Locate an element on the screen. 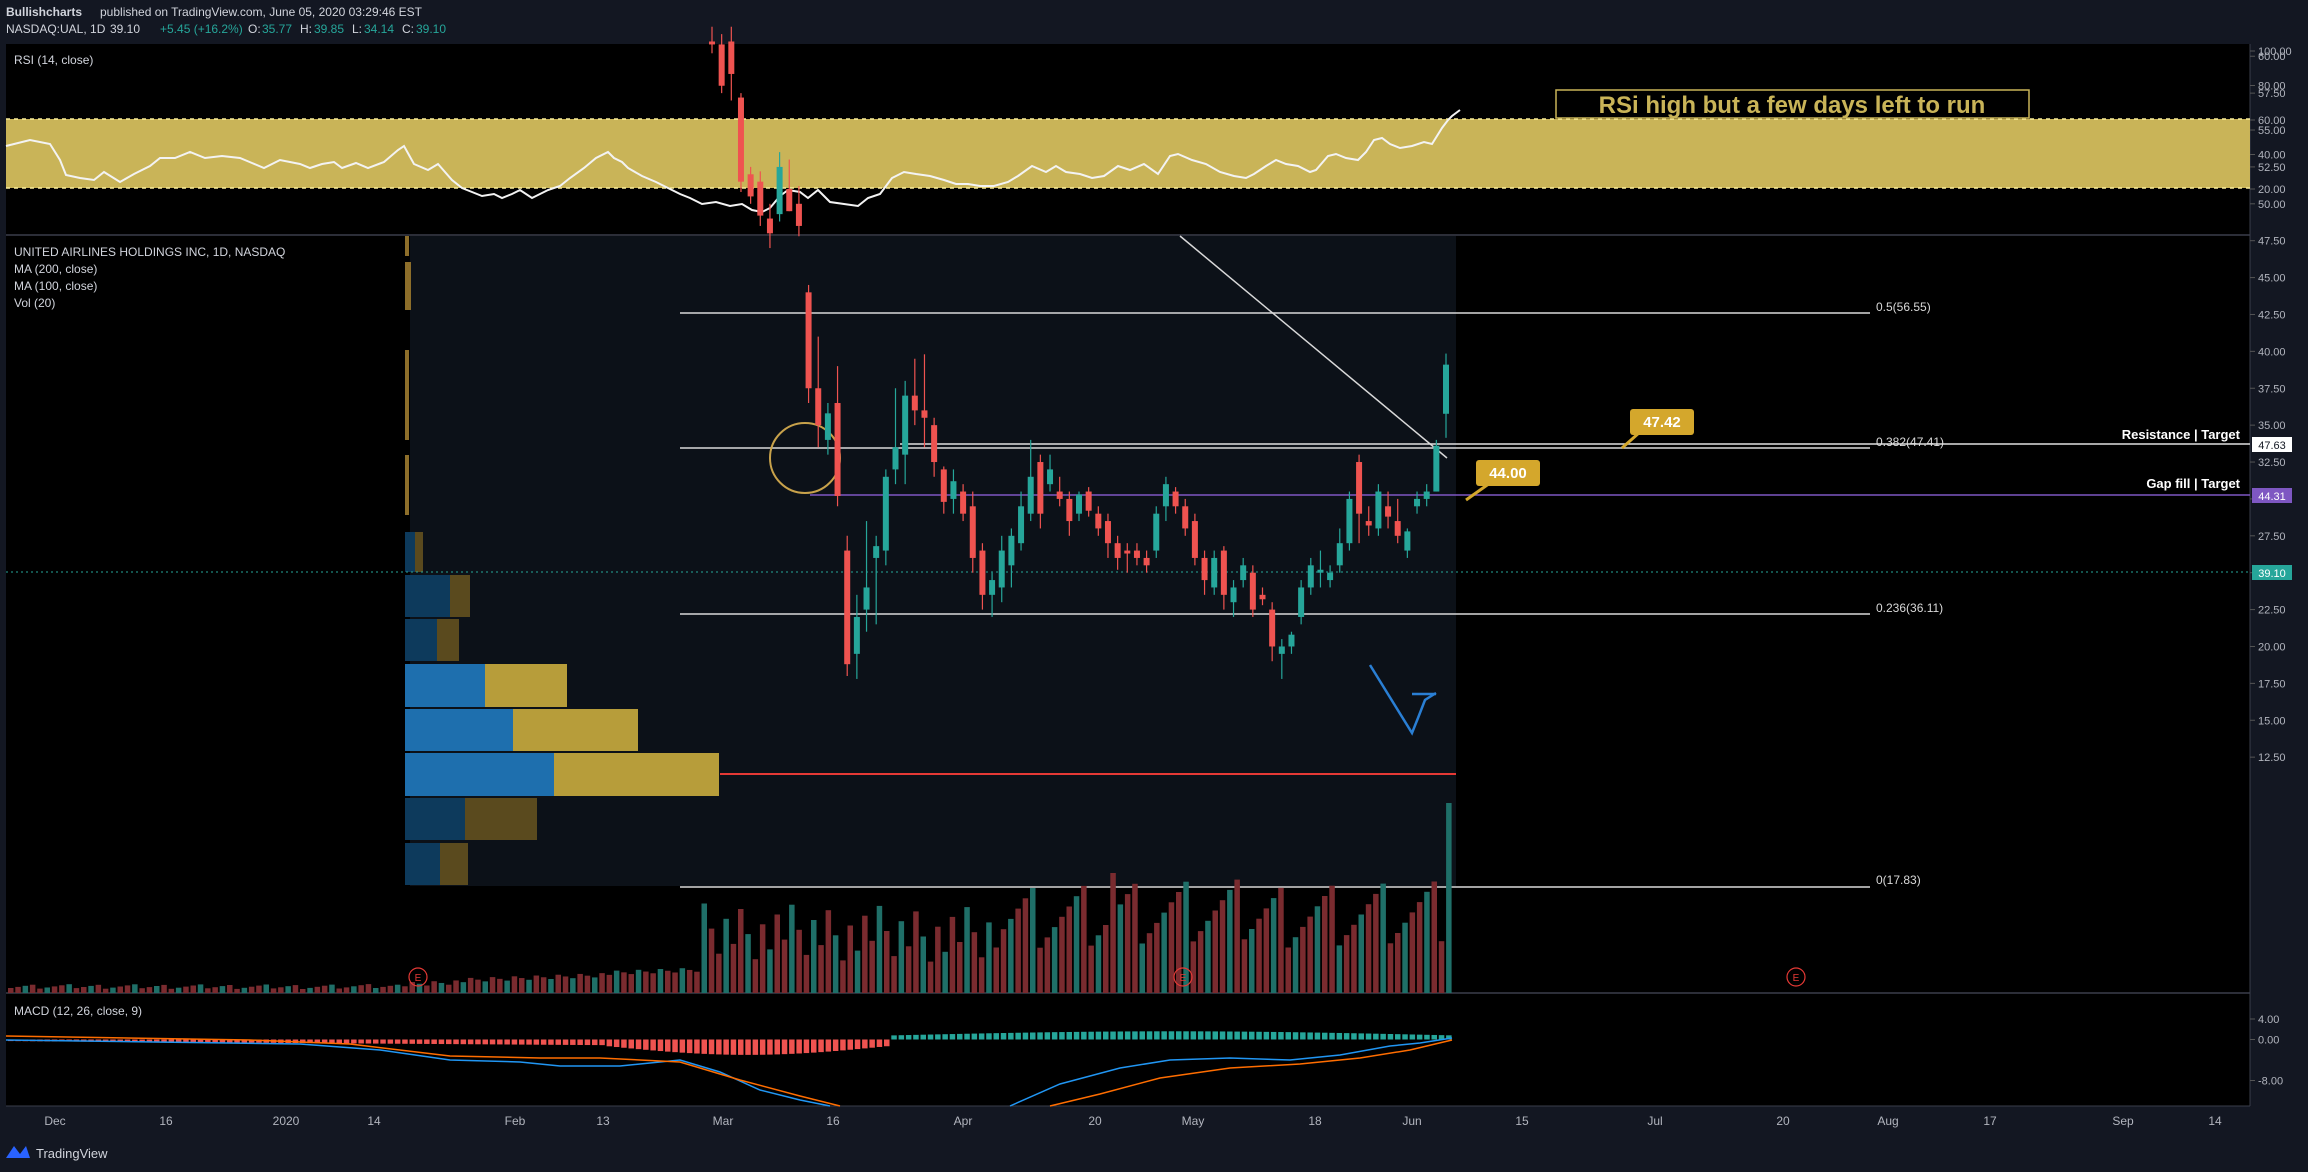  trend-annotation is located at coordinates (1402, 700).